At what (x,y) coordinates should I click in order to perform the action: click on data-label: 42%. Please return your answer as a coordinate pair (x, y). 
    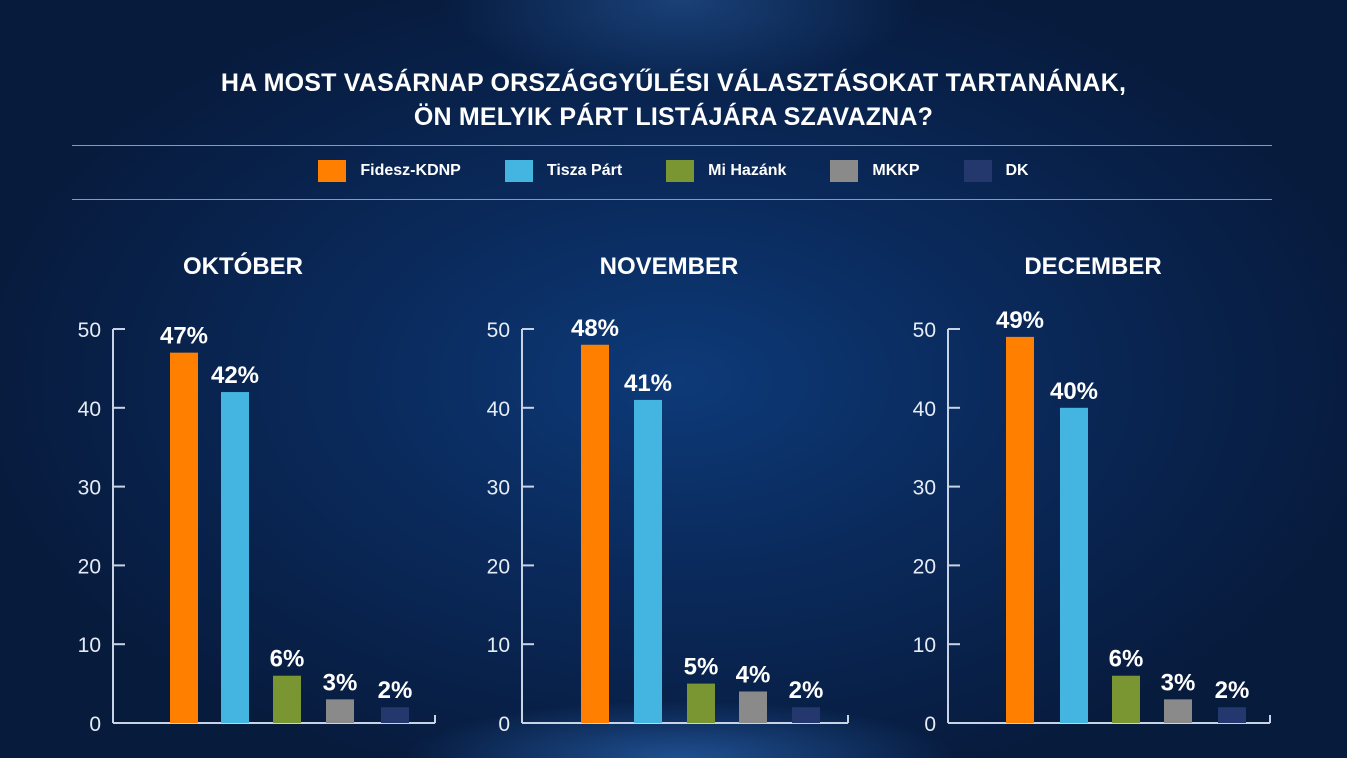
    Looking at the image, I should click on (235, 375).